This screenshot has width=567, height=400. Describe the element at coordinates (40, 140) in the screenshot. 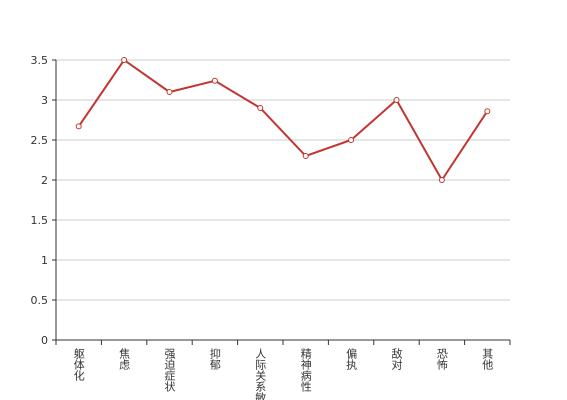

I see `y-tick-label: 2.5` at that location.